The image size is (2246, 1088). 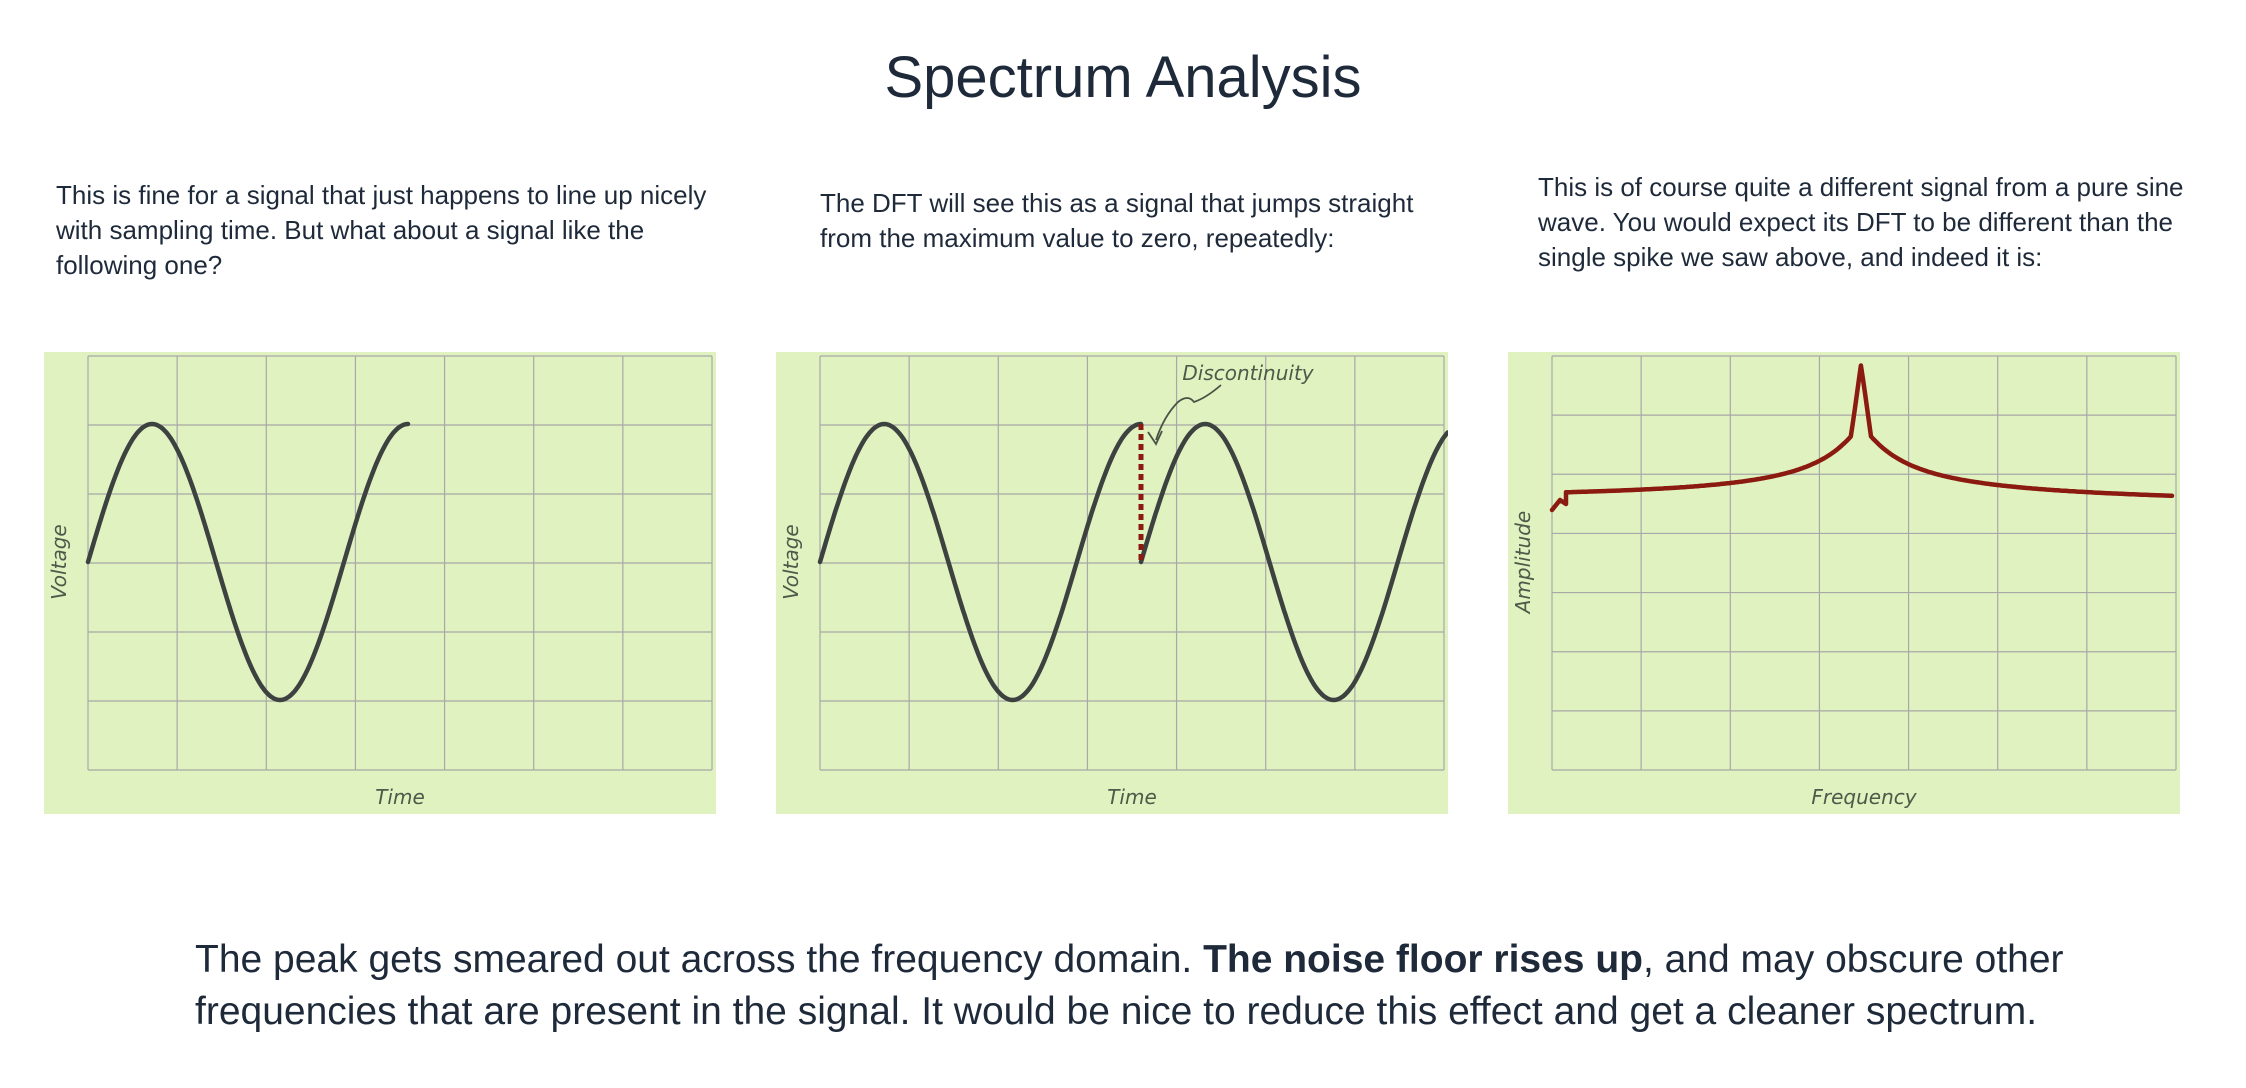 I want to click on sine-wave-curve, so click(x=248, y=562).